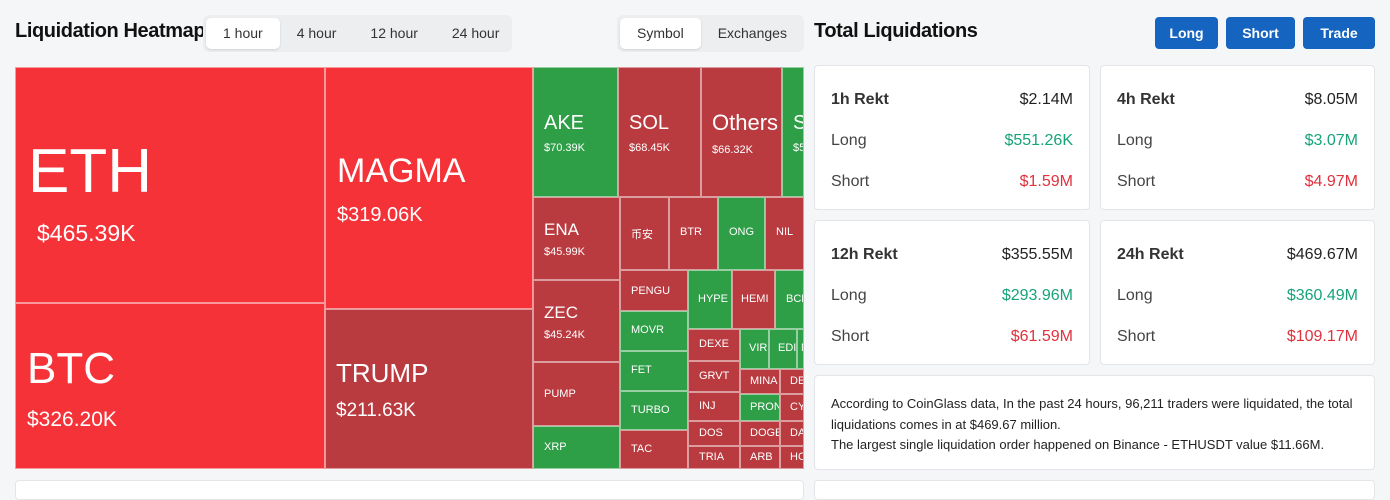 The height and width of the screenshot is (500, 1390). I want to click on heatmap-tile: S $5, so click(793, 132).